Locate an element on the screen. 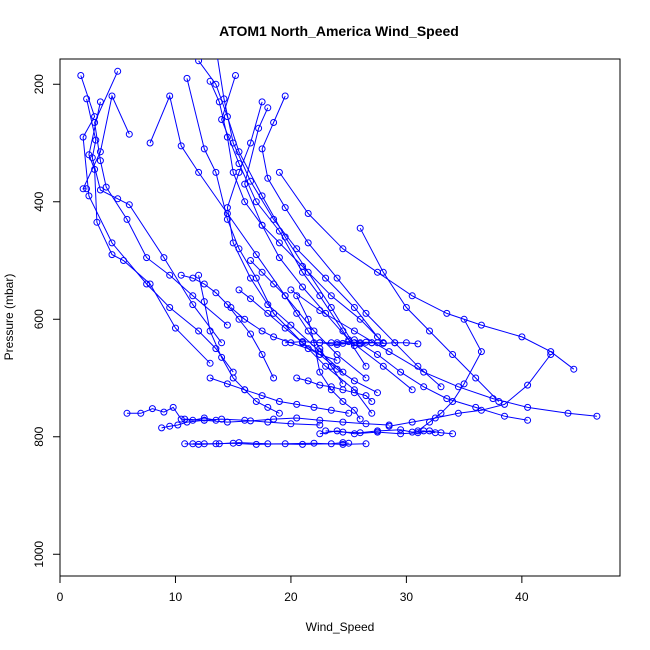 This screenshot has width=650, height=650. y-tick-label: 800 is located at coordinates (39, 436).